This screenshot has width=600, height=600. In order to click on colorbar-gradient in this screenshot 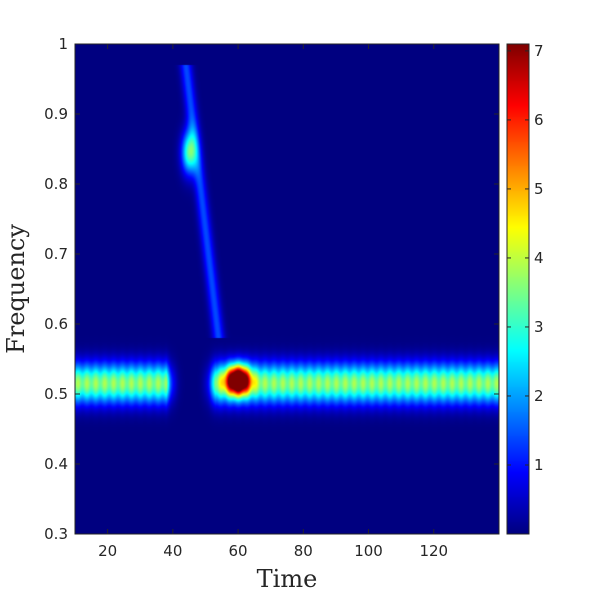, I will do `click(518, 289)`.